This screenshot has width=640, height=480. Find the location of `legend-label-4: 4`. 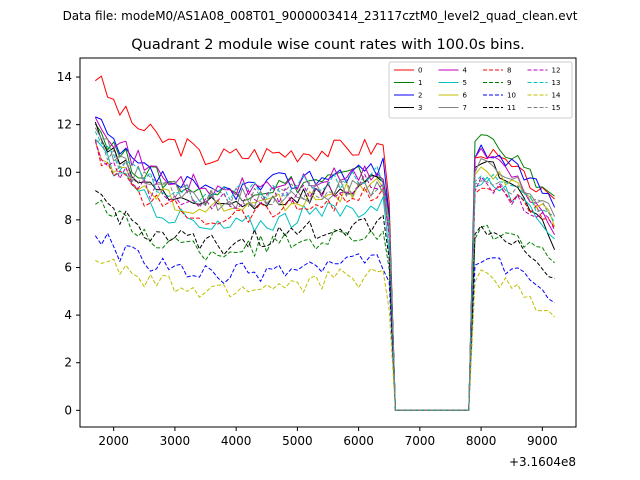

legend-label-4: 4 is located at coordinates (465, 71).